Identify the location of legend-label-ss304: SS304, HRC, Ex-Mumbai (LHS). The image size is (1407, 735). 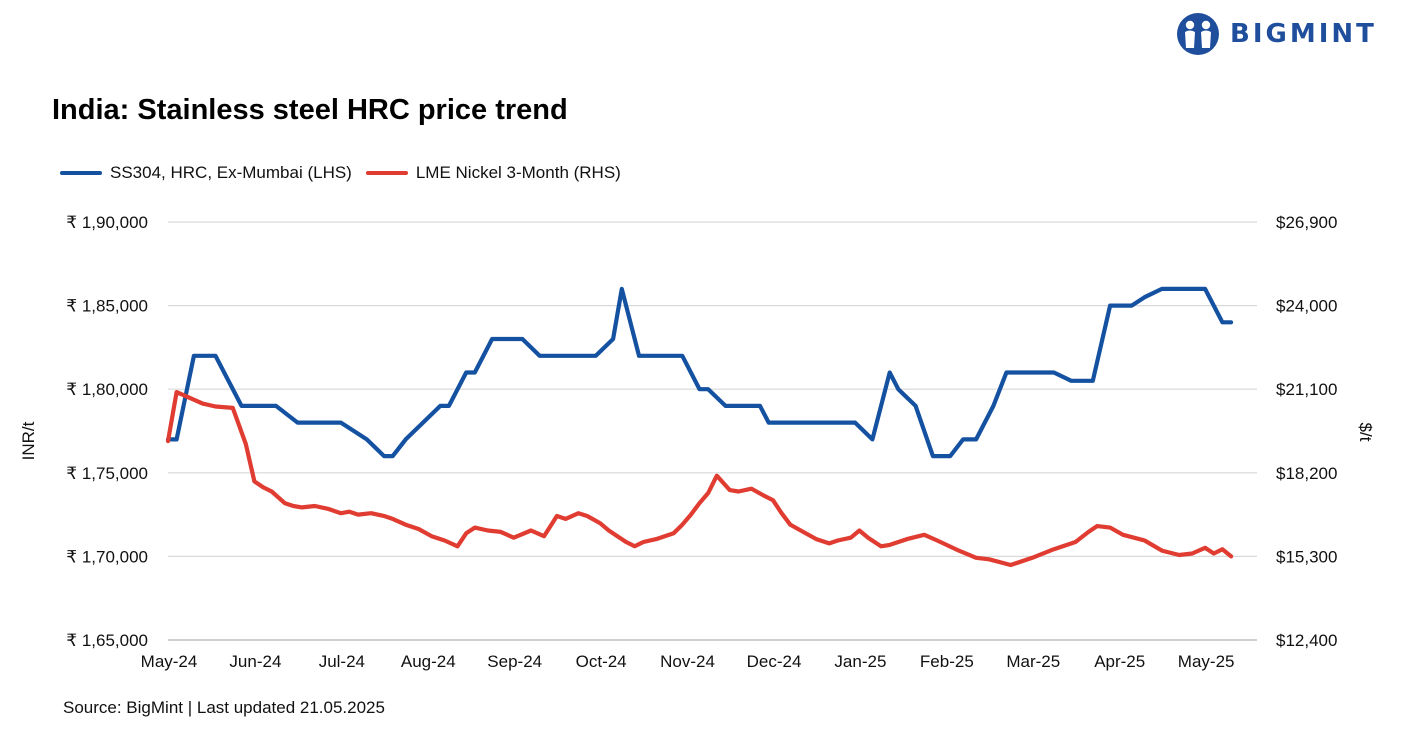
(231, 172).